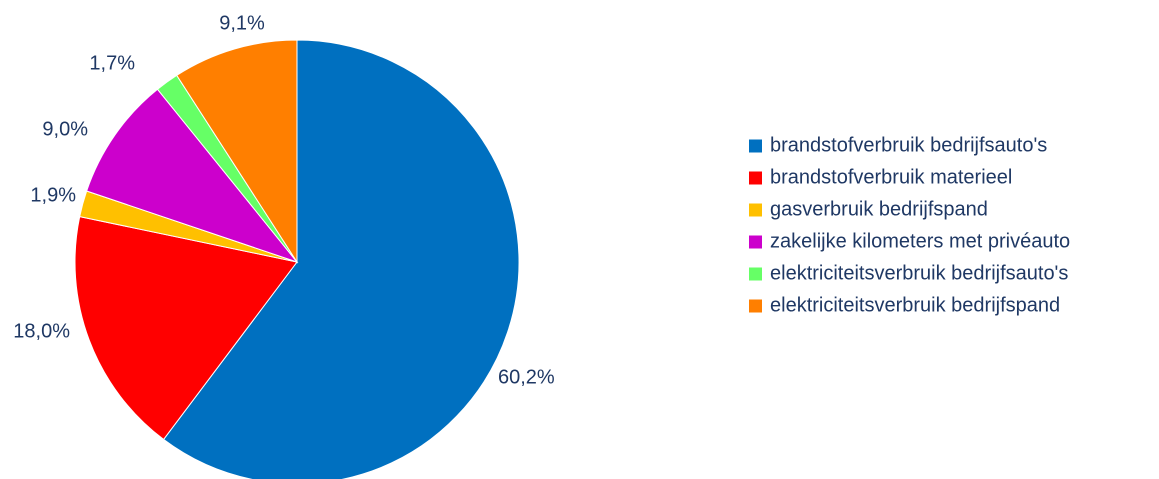 The height and width of the screenshot is (479, 1159). I want to click on pie-data-label: 60,2%, so click(526, 377).